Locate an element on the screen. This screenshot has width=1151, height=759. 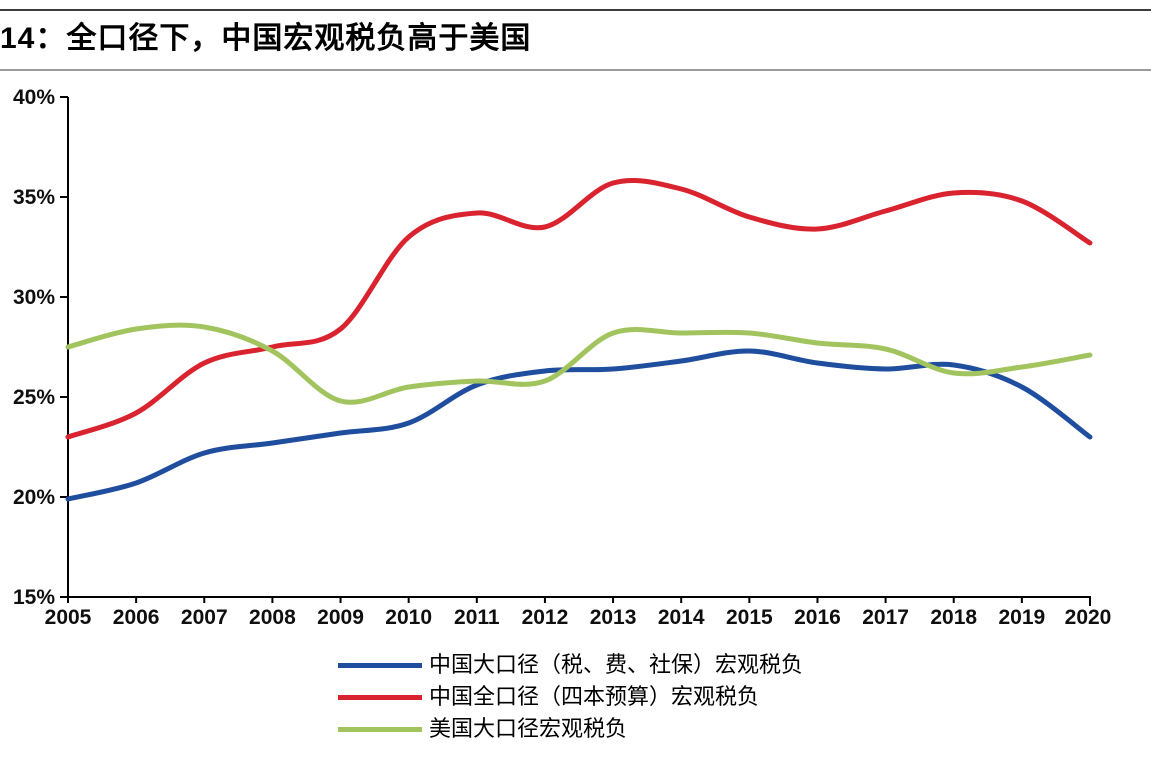
x-tick-label: 2006 is located at coordinates (136, 617).